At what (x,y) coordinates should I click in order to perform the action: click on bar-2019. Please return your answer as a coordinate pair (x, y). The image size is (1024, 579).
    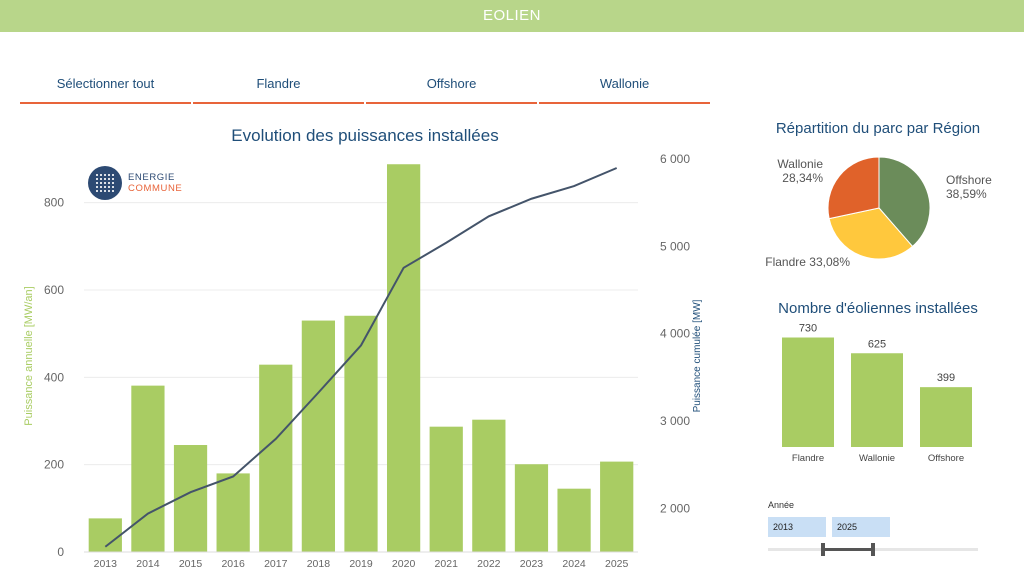
    Looking at the image, I should click on (361, 433).